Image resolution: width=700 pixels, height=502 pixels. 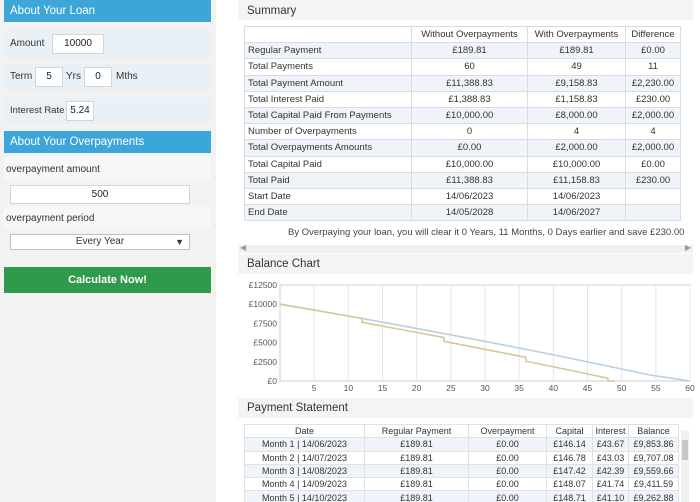 What do you see at coordinates (576, 196) in the screenshot?
I see `summary-cell: 14/06/2023` at bounding box center [576, 196].